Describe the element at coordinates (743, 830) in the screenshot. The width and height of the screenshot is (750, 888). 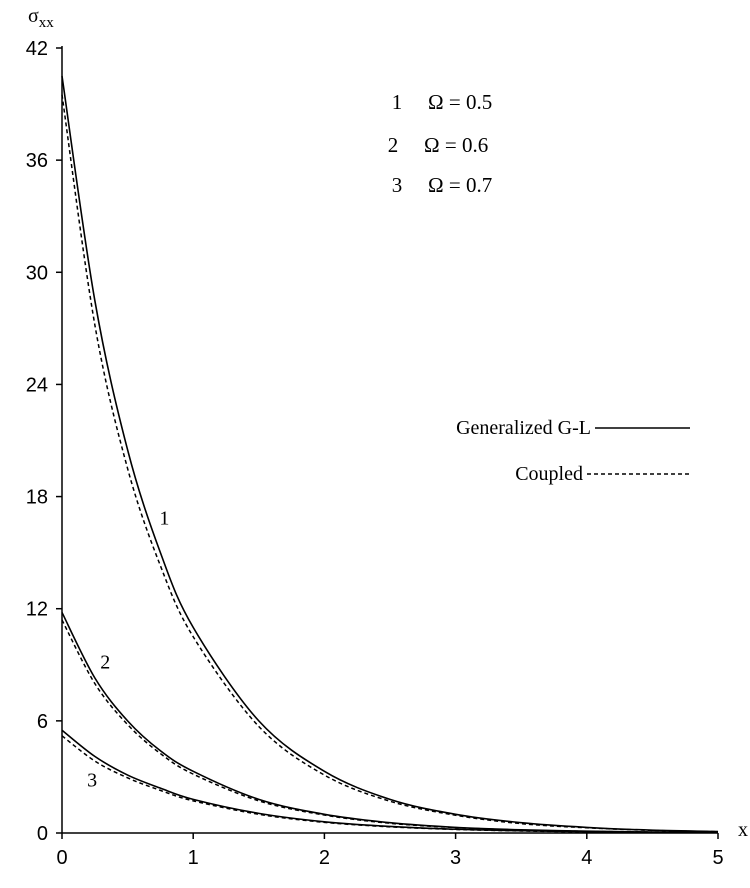
I see `x-axis-label: x` at that location.